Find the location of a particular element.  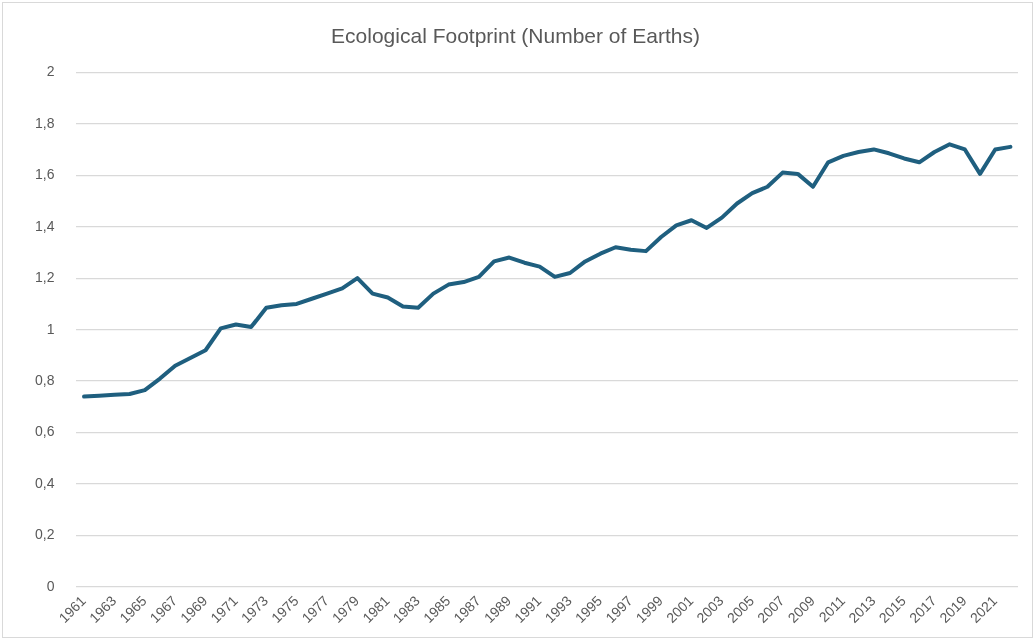

y-tick-label: 1,8 is located at coordinates (44, 122).